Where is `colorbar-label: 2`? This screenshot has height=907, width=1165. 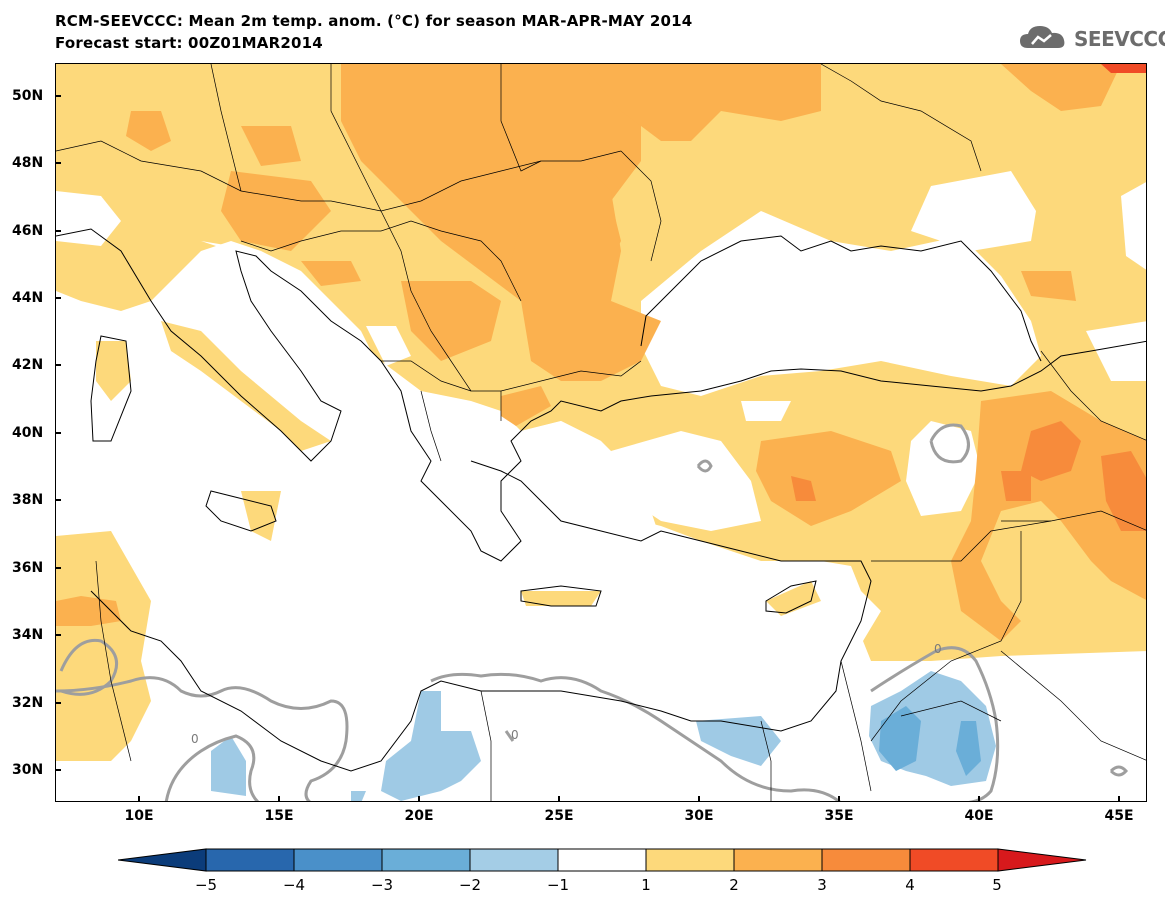 colorbar-label: 2 is located at coordinates (734, 885).